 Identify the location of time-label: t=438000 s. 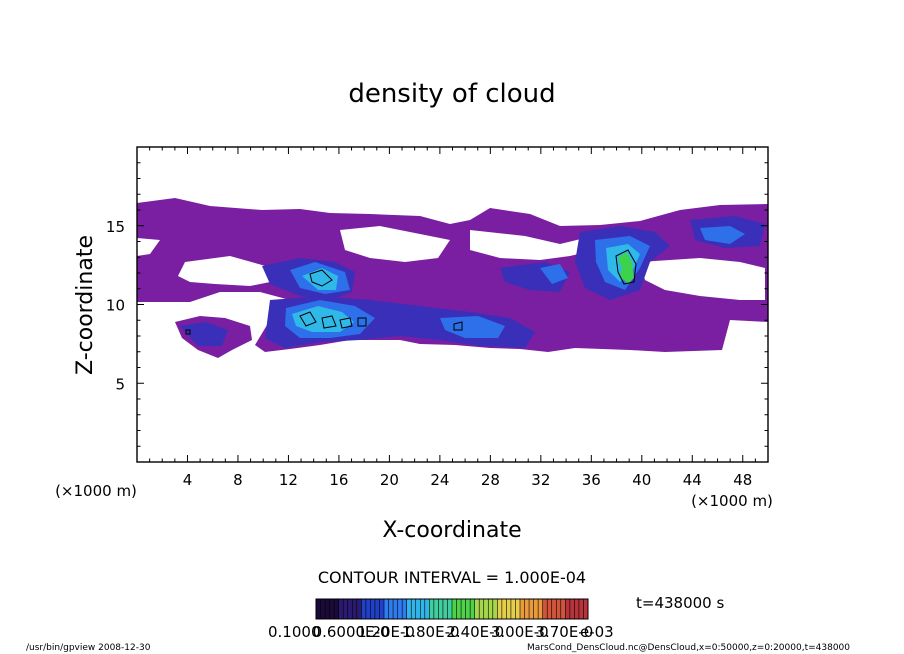
(680, 603).